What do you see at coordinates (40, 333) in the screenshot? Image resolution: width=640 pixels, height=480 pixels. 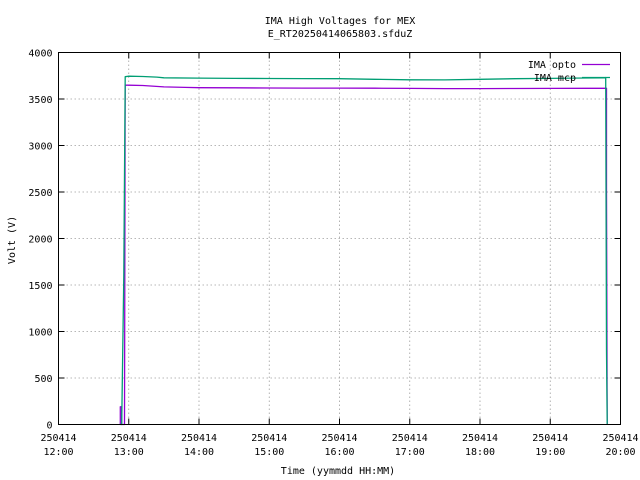 I see `y-tick-label: 1000` at bounding box center [40, 333].